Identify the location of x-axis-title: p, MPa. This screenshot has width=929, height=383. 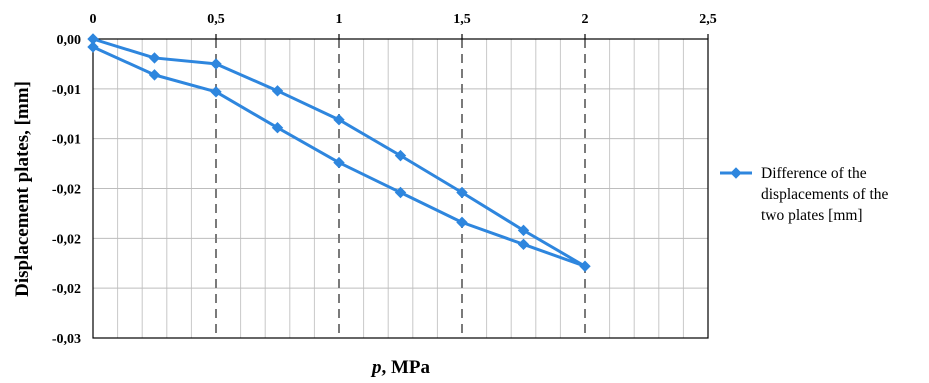
(400, 367).